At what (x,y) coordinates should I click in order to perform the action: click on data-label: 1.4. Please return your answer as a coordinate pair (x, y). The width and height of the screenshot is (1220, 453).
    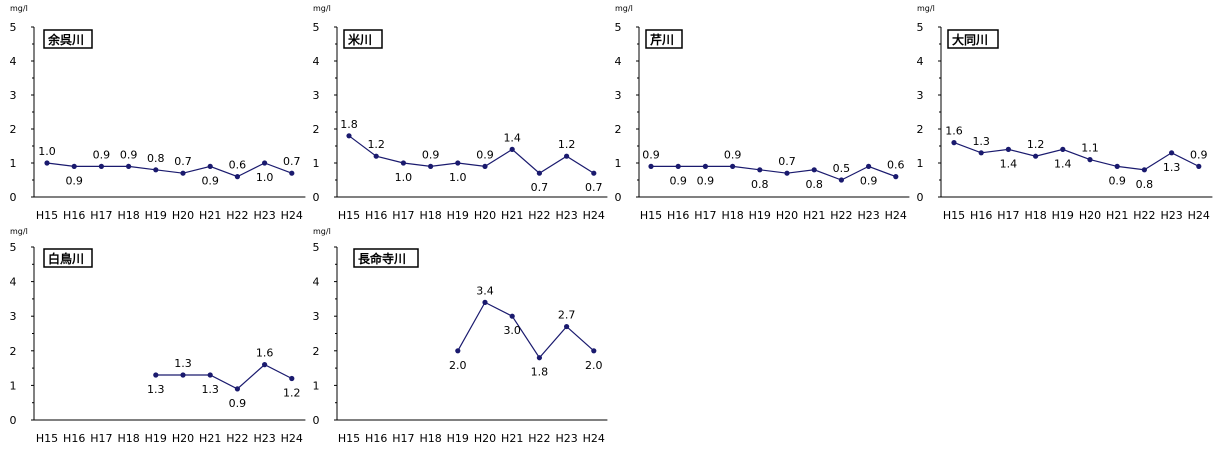
    Looking at the image, I should click on (1063, 163).